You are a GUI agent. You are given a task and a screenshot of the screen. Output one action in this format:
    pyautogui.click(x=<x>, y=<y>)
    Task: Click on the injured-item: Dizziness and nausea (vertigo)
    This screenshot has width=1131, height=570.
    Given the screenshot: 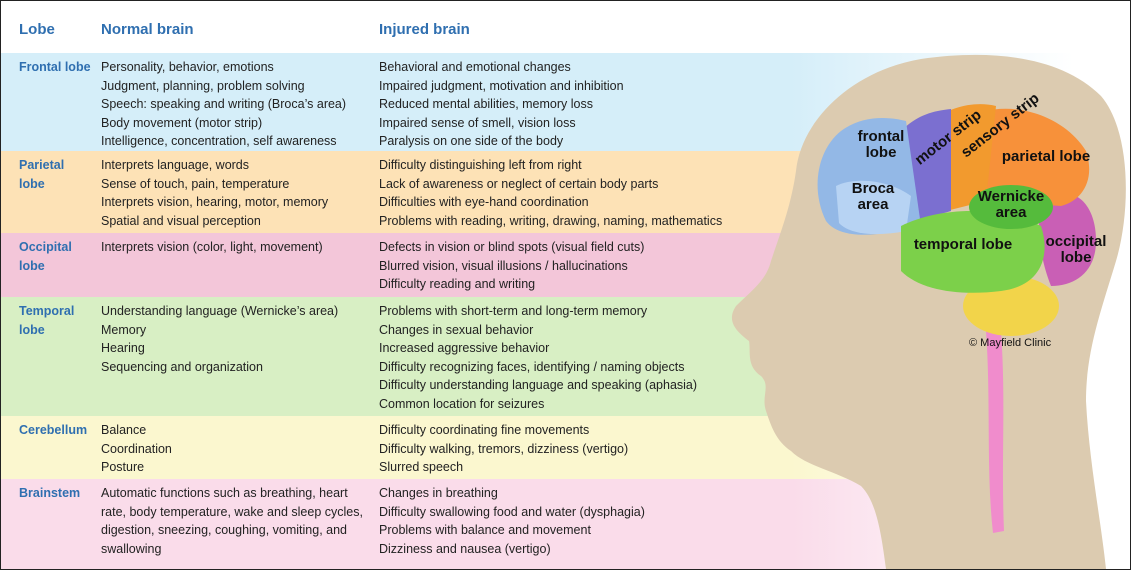 What is the action you would take?
    pyautogui.click(x=465, y=548)
    